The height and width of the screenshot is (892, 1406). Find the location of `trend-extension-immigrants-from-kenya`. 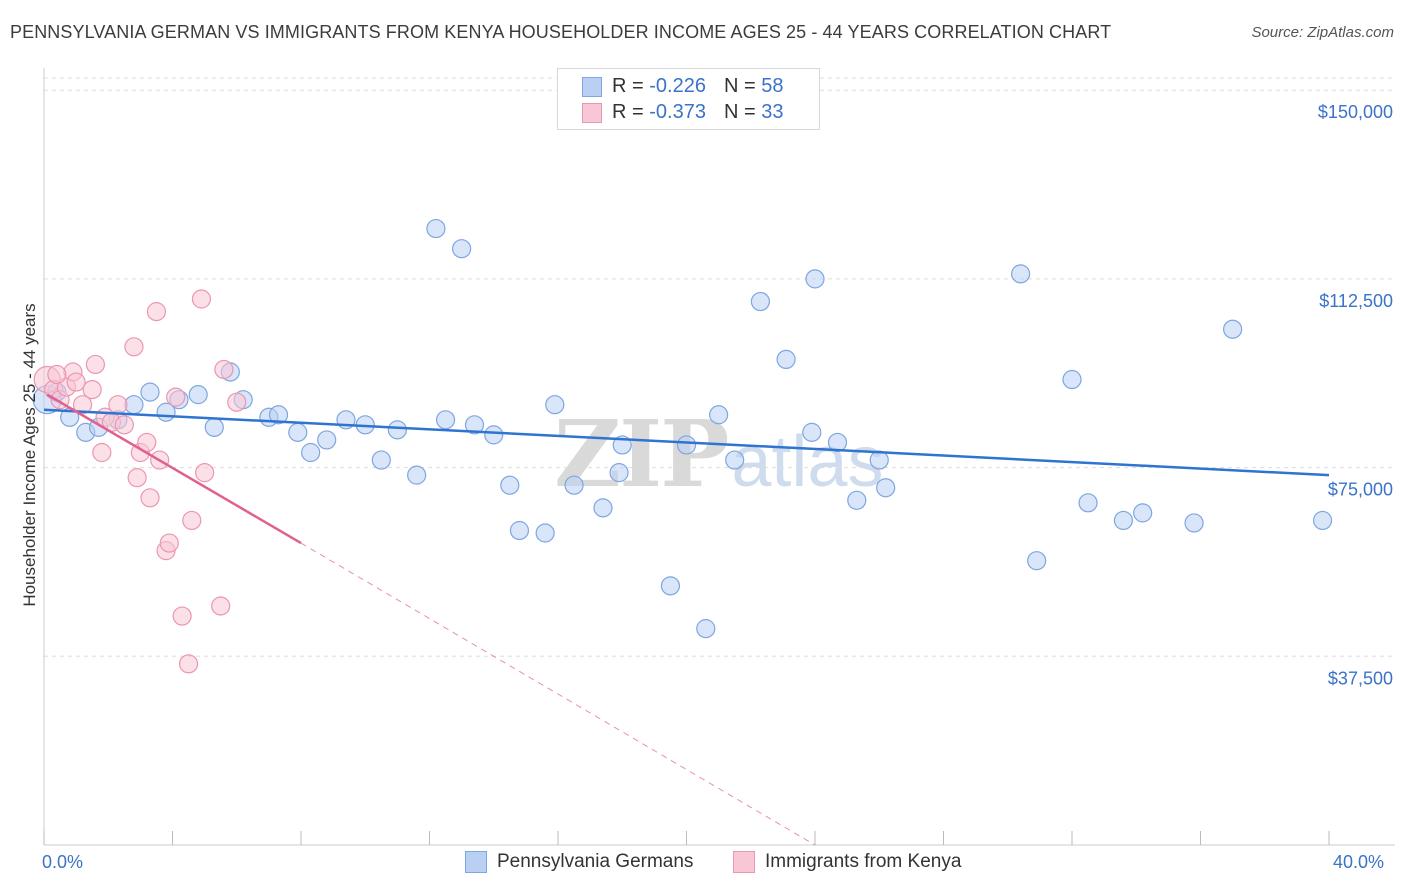

trend-extension-immigrants-from-kenya is located at coordinates (558, 694).